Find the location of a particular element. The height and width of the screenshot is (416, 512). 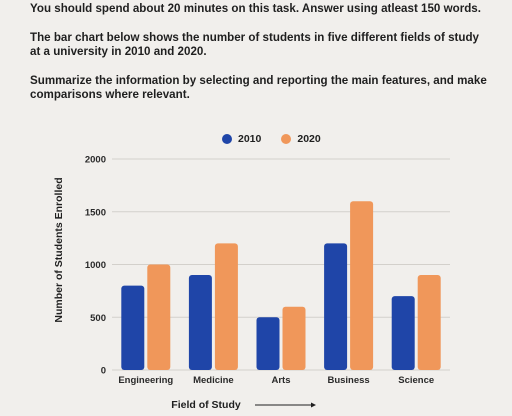

x-tick-label-business: Business is located at coordinates (348, 380).